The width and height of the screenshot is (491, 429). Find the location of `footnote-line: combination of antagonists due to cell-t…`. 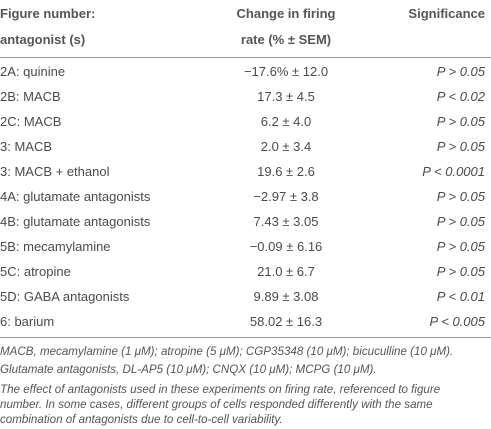

footnote-line: combination of antagonists due to cell-t… is located at coordinates (141, 419).